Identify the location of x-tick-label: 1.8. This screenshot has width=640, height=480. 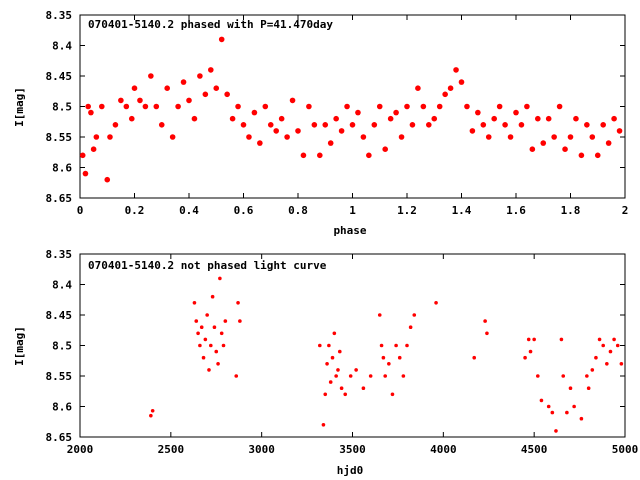
(571, 210).